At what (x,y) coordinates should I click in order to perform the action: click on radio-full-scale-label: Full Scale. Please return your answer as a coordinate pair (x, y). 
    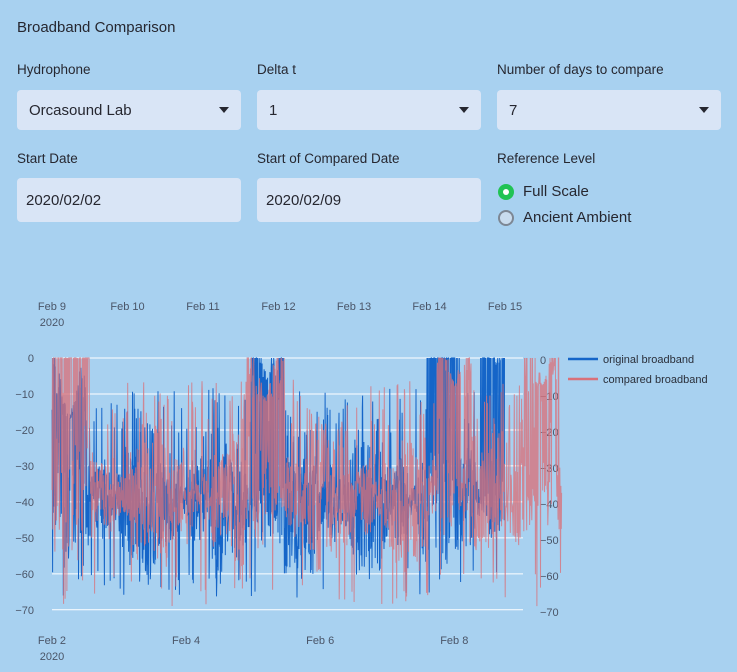
    Looking at the image, I should click on (556, 191).